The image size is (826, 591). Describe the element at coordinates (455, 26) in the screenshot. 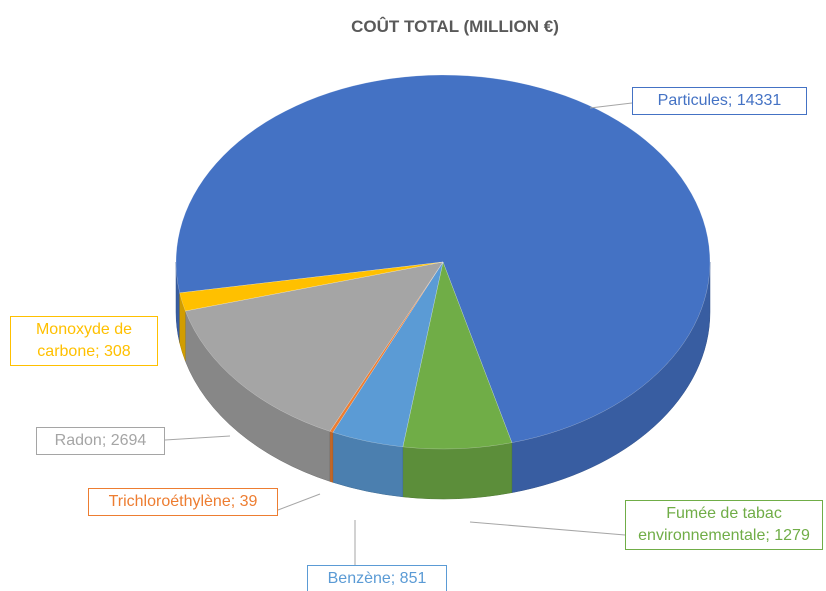

I see `chart-title: COÛT TOTAL (MILLION €)` at that location.